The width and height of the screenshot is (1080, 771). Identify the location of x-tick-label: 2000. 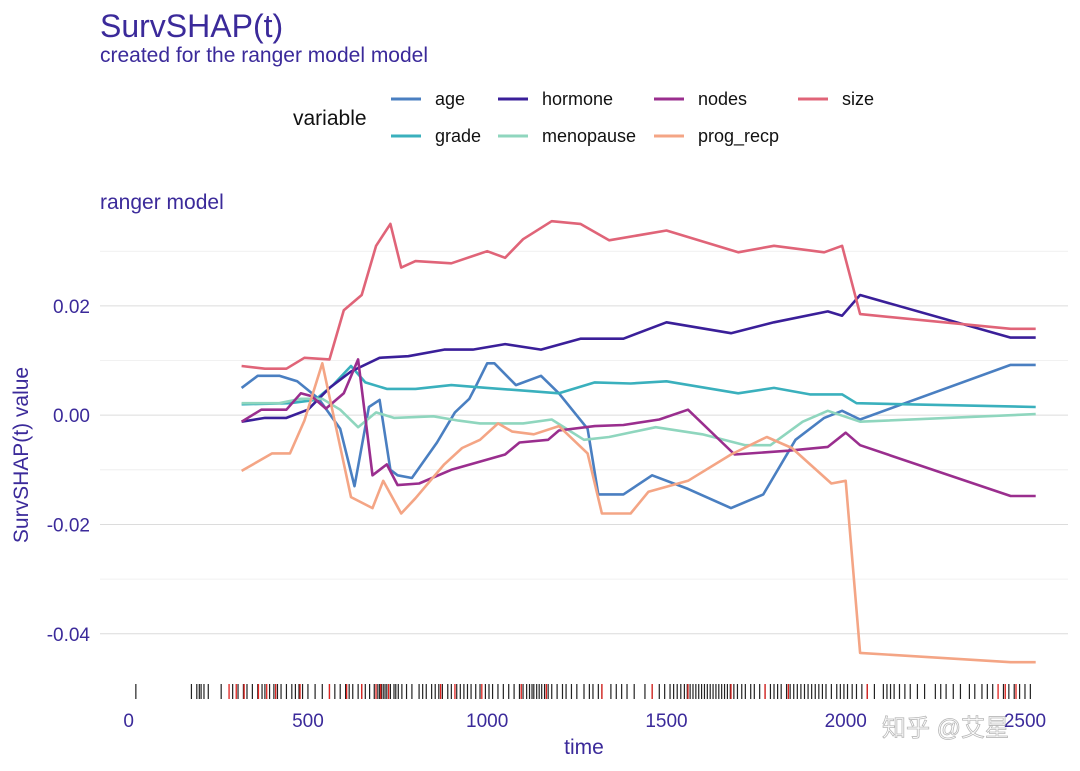
(846, 721).